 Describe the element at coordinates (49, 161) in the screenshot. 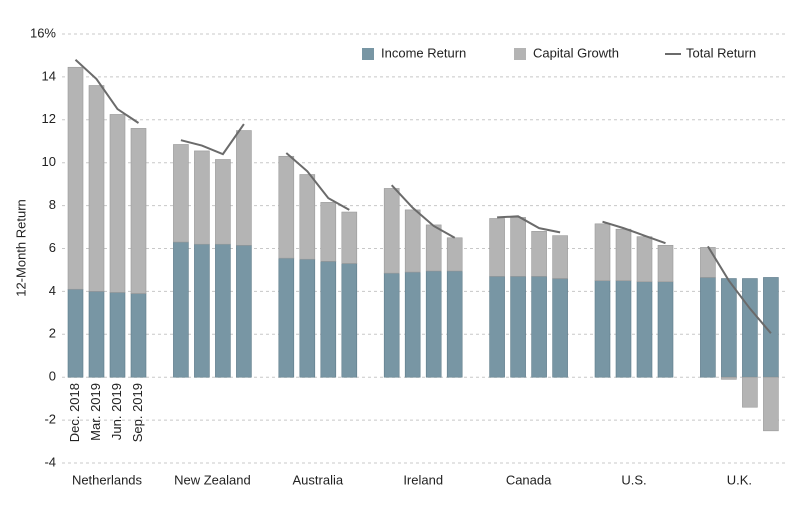

I see `y-tick-label: 10` at that location.